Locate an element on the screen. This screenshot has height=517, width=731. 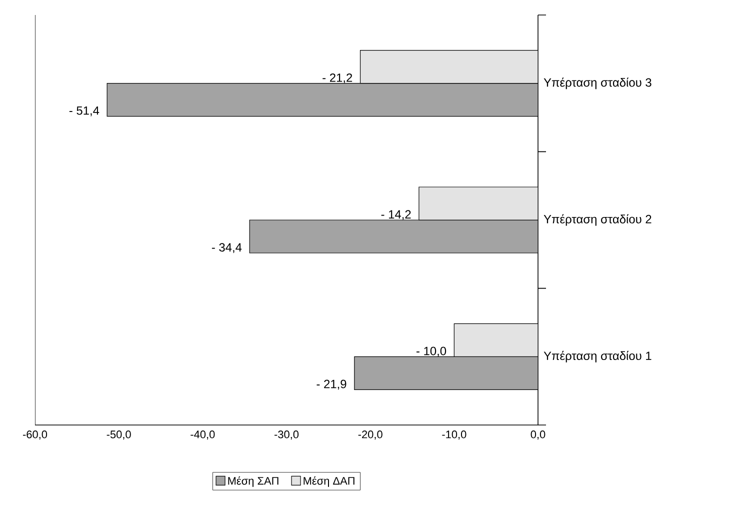
y-tick-label: Υπέρταση σταδίου 2 is located at coordinates (598, 220).